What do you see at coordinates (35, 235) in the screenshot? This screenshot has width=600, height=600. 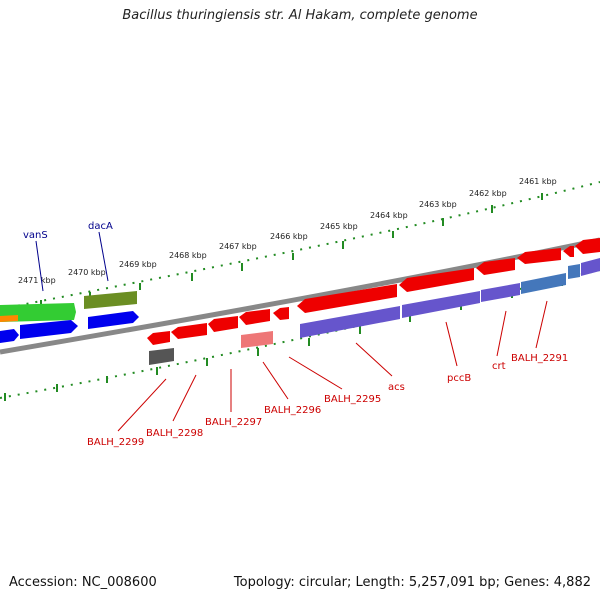 I see `gene-label-vans: vanS` at bounding box center [35, 235].